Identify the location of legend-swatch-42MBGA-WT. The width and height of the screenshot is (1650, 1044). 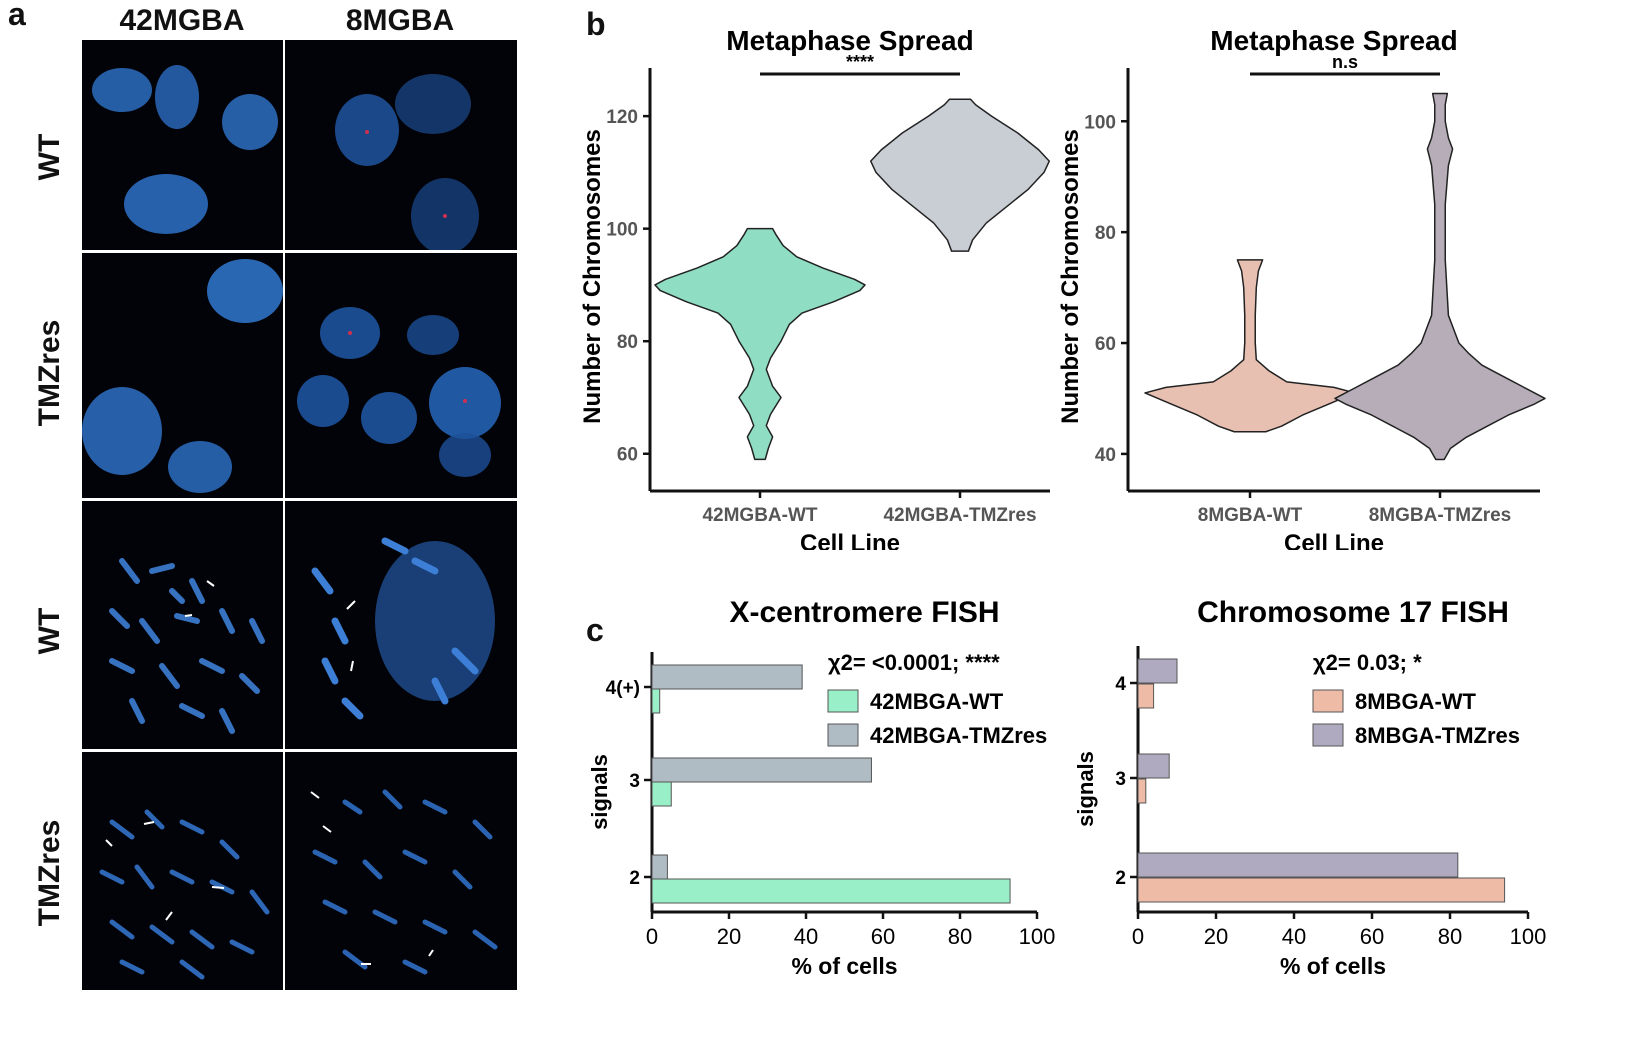
(843, 701).